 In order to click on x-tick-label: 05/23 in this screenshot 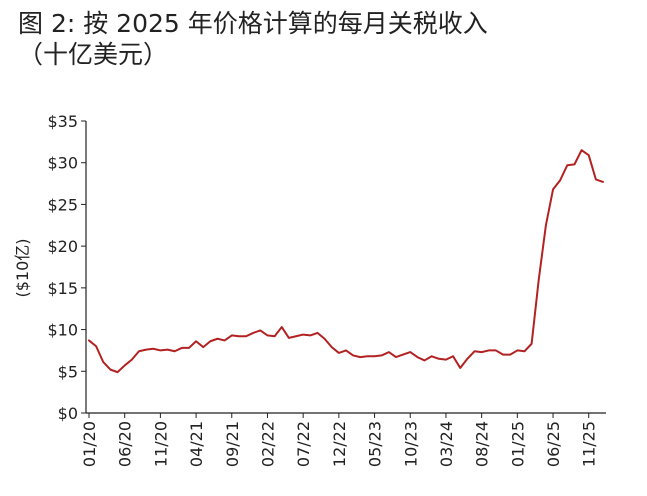, I will do `click(375, 444)`.